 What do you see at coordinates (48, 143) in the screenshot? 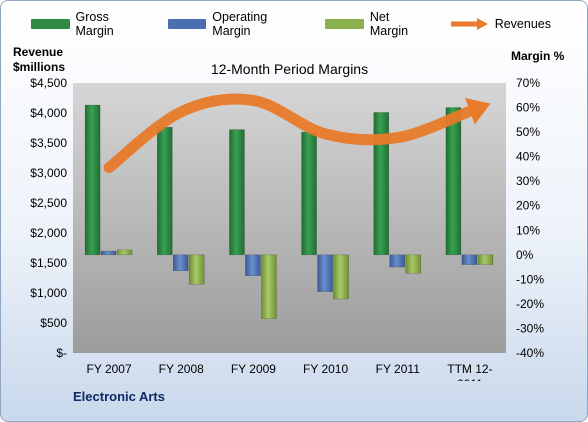
I see `left-tick-label: $3,500` at bounding box center [48, 143].